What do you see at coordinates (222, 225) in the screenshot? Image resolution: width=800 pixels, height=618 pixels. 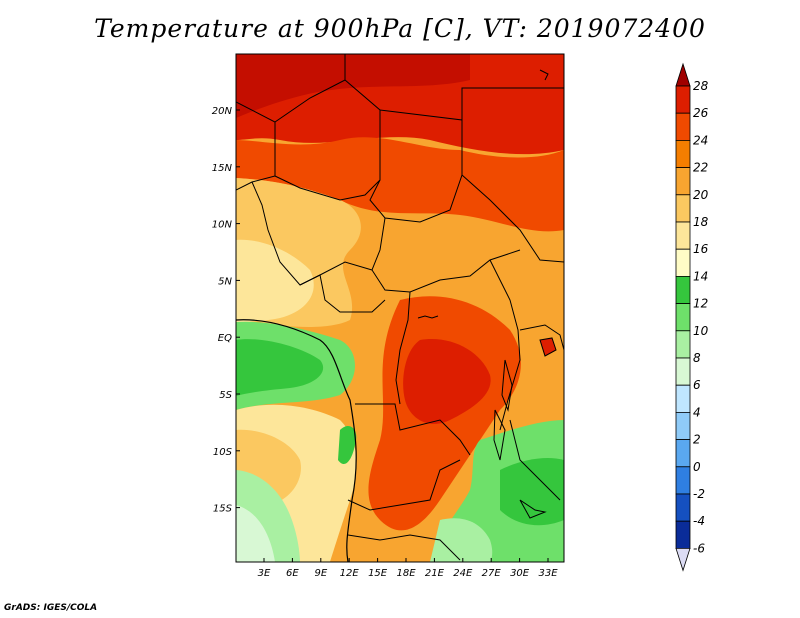 I see `lat-label: 10N` at bounding box center [222, 225].